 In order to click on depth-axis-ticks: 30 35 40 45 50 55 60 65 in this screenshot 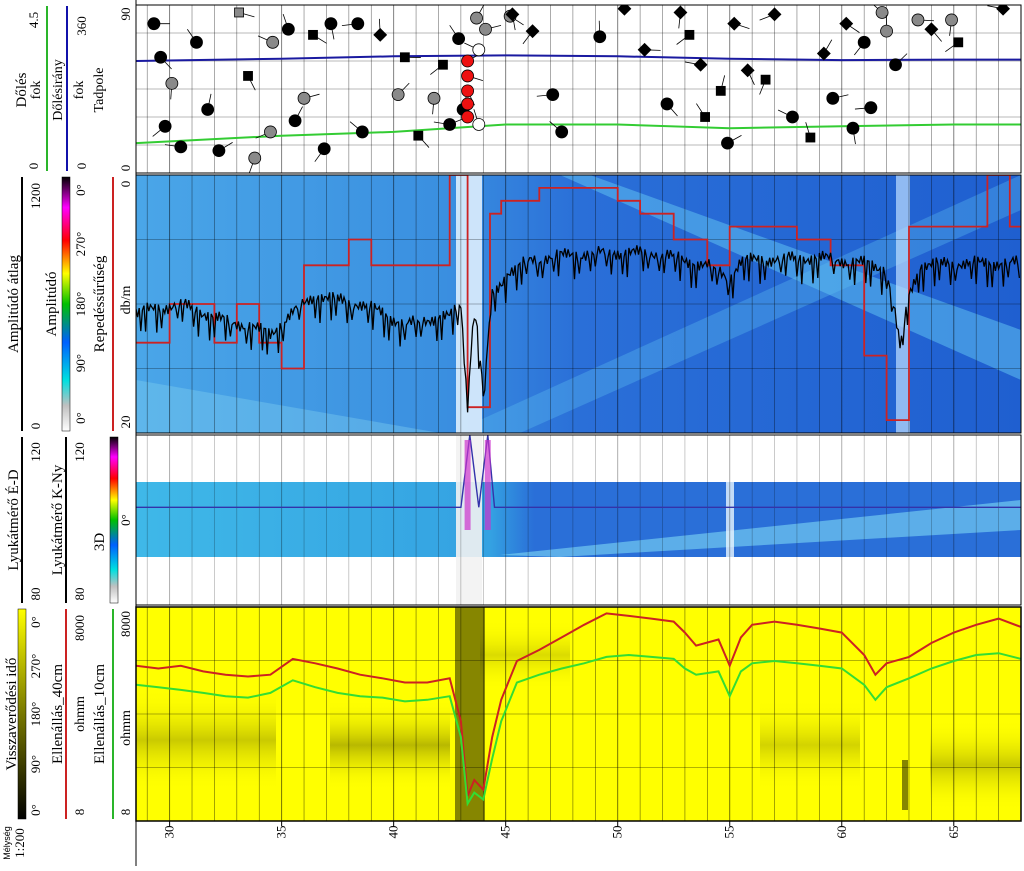, I will do `click(561, 830)`.